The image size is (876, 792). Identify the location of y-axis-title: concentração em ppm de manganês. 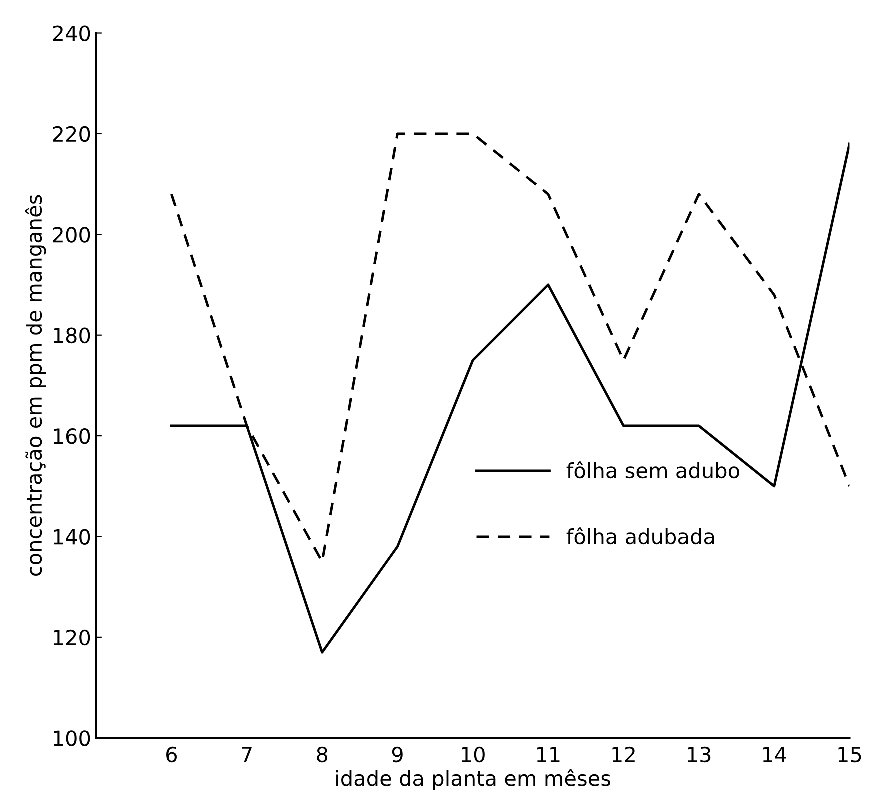
(35, 385).